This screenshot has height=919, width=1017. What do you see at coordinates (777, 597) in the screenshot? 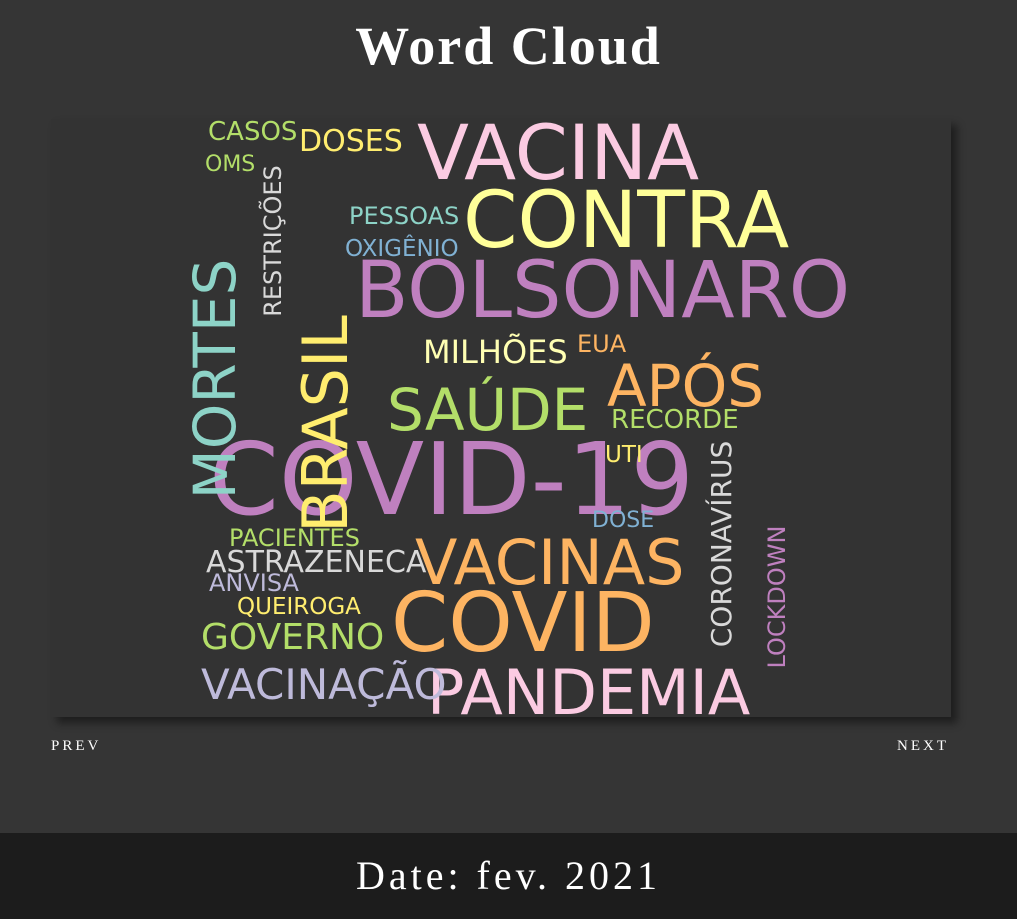
I see `cloud-word: LOCKDOWN` at bounding box center [777, 597].